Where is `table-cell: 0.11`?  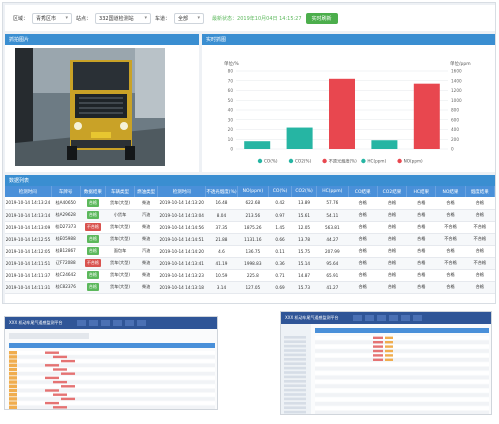
table-cell: 0.11 is located at coordinates (280, 251).